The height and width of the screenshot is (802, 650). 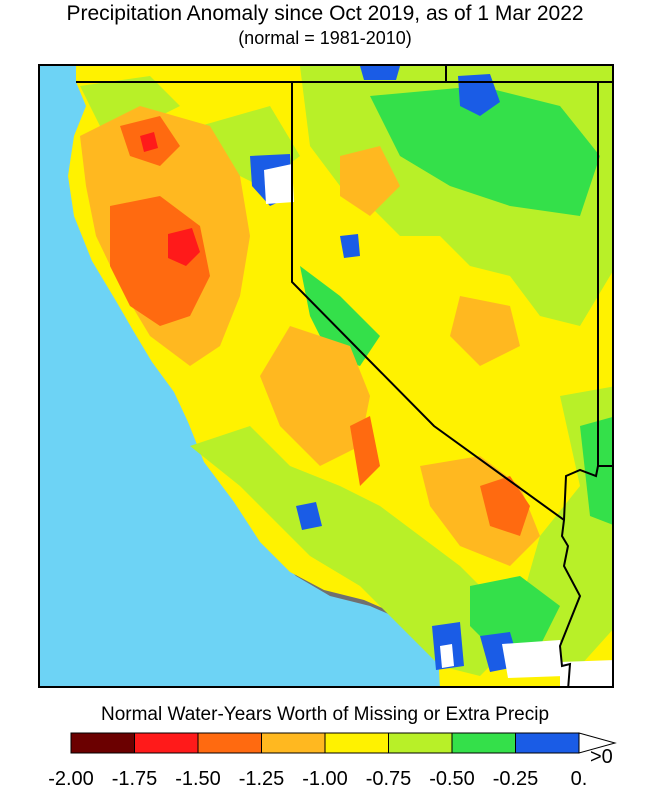 What do you see at coordinates (325, 779) in the screenshot?
I see `colorbar-tick-label: -1.00` at bounding box center [325, 779].